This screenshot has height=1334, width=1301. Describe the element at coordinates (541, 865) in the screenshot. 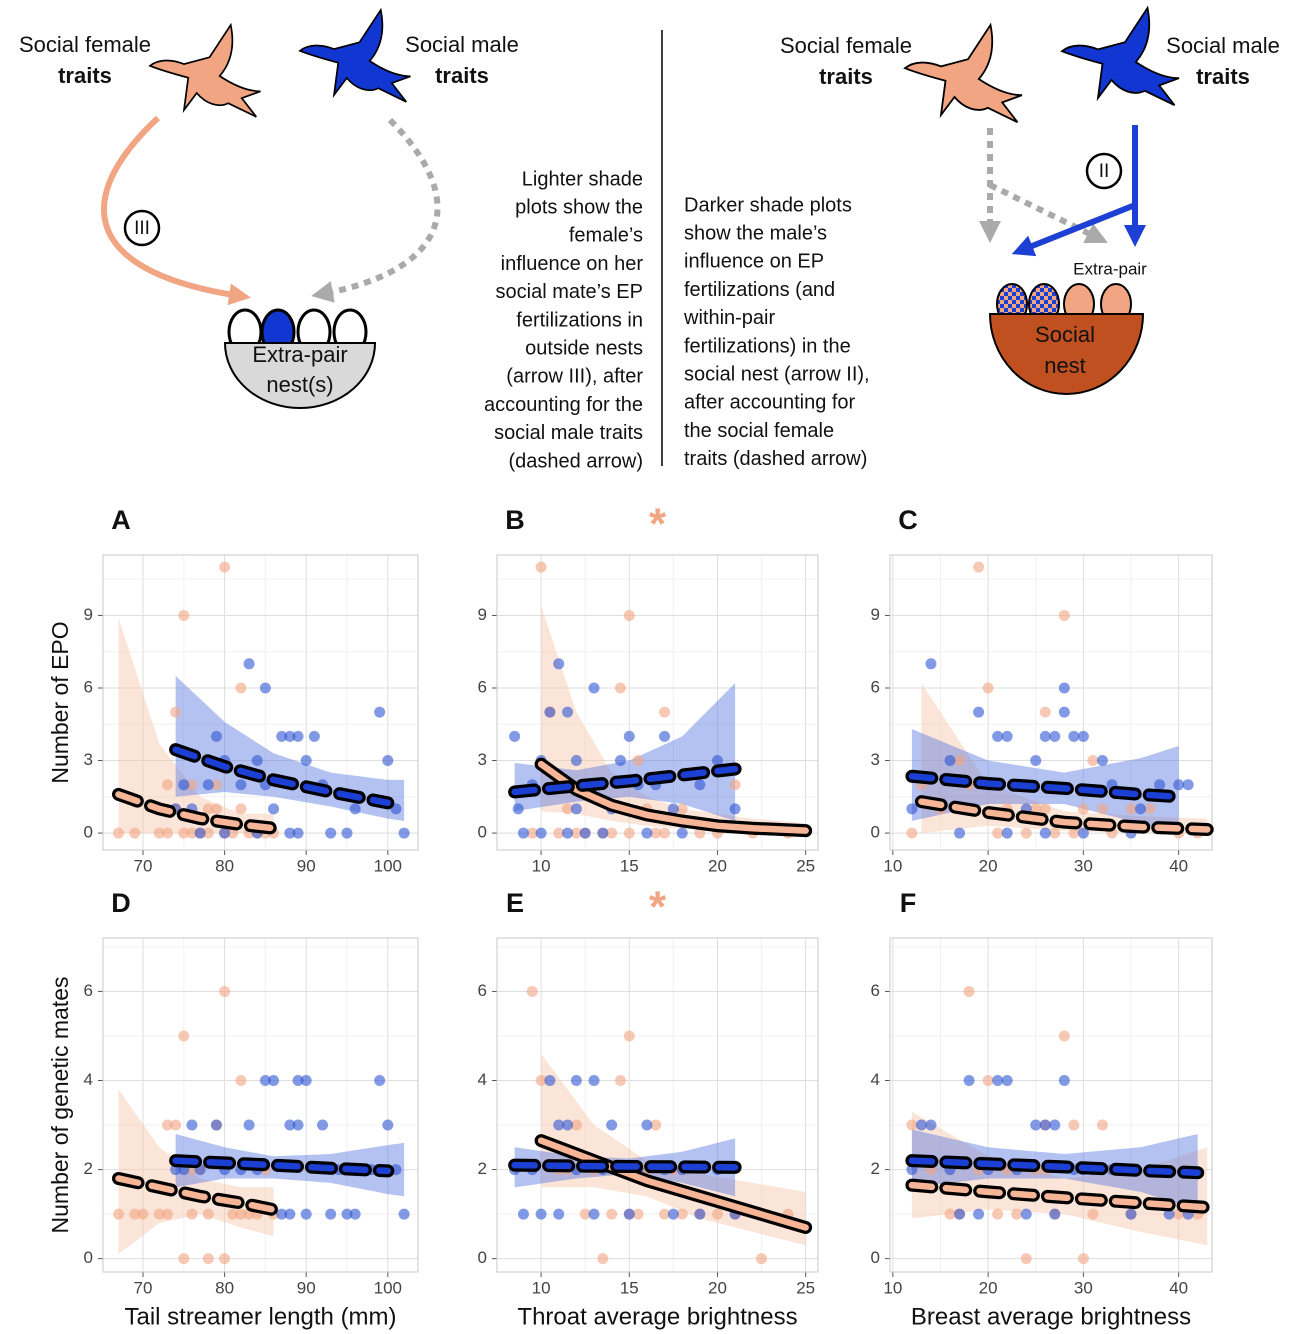

I see `x-tick-label: 10` at that location.